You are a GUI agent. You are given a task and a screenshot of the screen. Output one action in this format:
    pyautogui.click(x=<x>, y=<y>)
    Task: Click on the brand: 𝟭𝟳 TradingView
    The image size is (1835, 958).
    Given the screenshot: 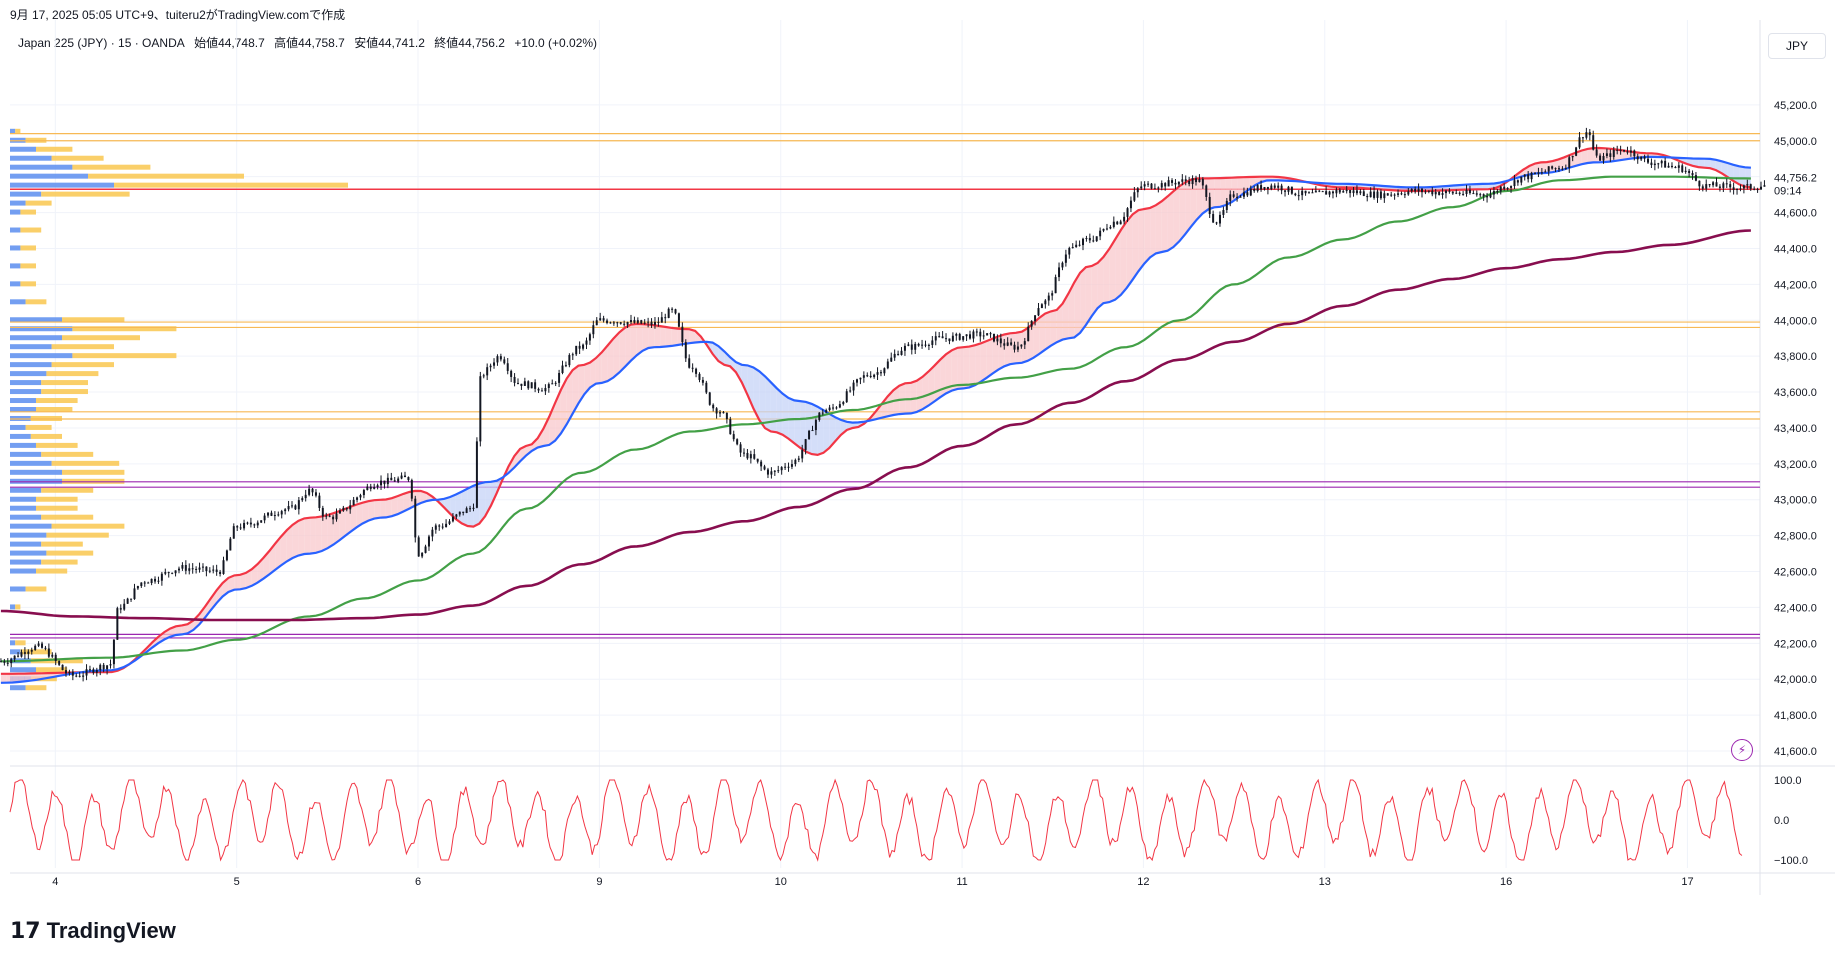 What is the action you would take?
    pyautogui.click(x=93, y=931)
    